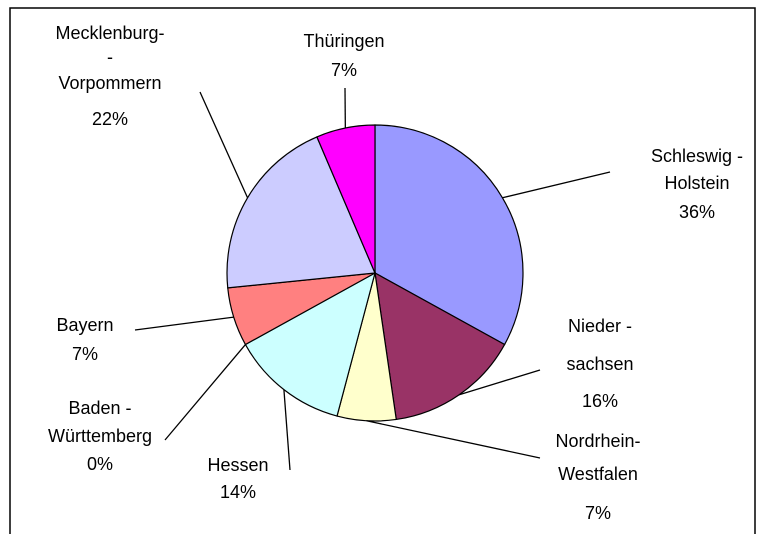  What do you see at coordinates (697, 156) in the screenshot?
I see `slice-label: Schleswig -` at bounding box center [697, 156].